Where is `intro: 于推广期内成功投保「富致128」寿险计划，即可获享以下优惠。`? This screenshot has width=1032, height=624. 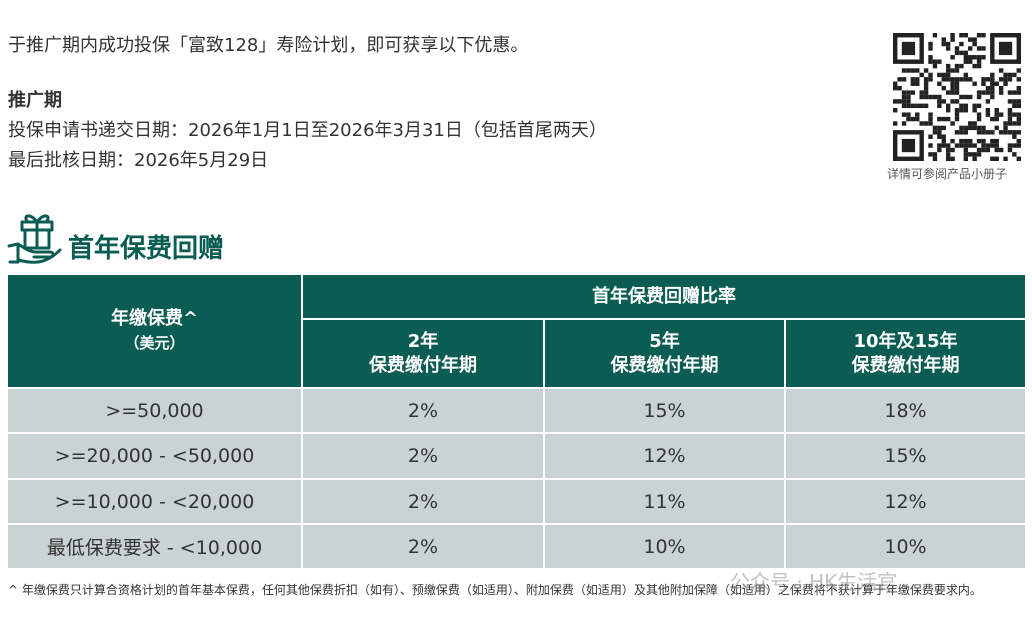 intro: 于推广期内成功投保「富致128」寿险计划，即可获享以下优惠。 is located at coordinates (268, 45).